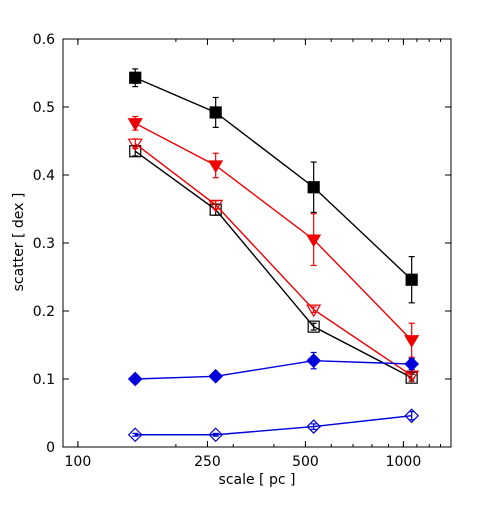  Describe the element at coordinates (44, 176) in the screenshot. I see `y-tick-label: 0.4` at that location.